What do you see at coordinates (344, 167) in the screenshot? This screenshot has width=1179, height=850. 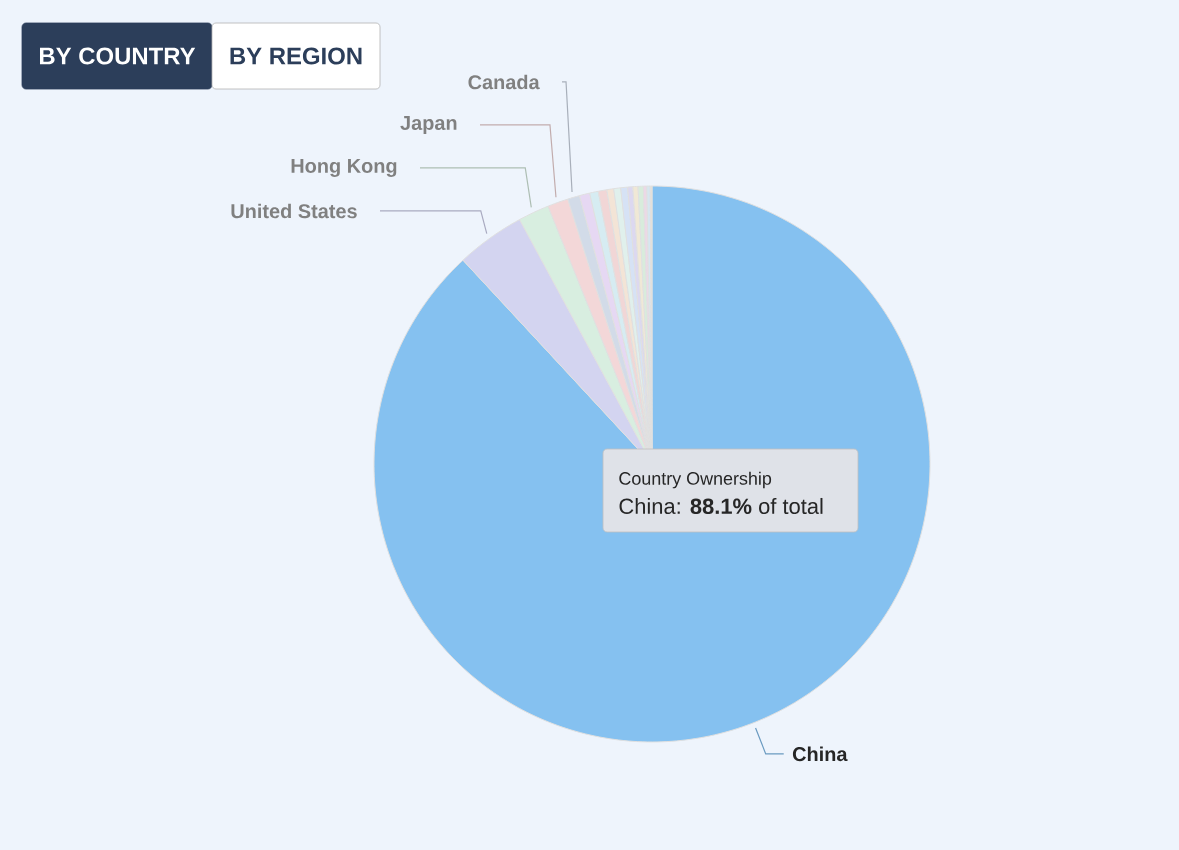 I see `slice-label: Hong Kong` at bounding box center [344, 167].